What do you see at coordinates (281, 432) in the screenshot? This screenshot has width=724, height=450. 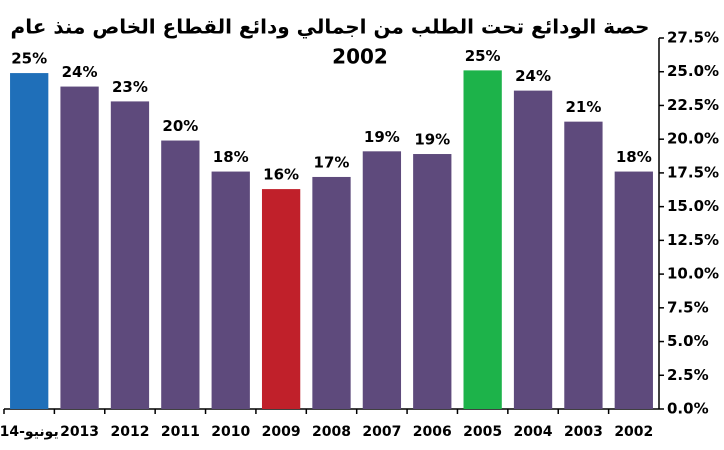 I see `x-tick-label: 2009` at bounding box center [281, 432].